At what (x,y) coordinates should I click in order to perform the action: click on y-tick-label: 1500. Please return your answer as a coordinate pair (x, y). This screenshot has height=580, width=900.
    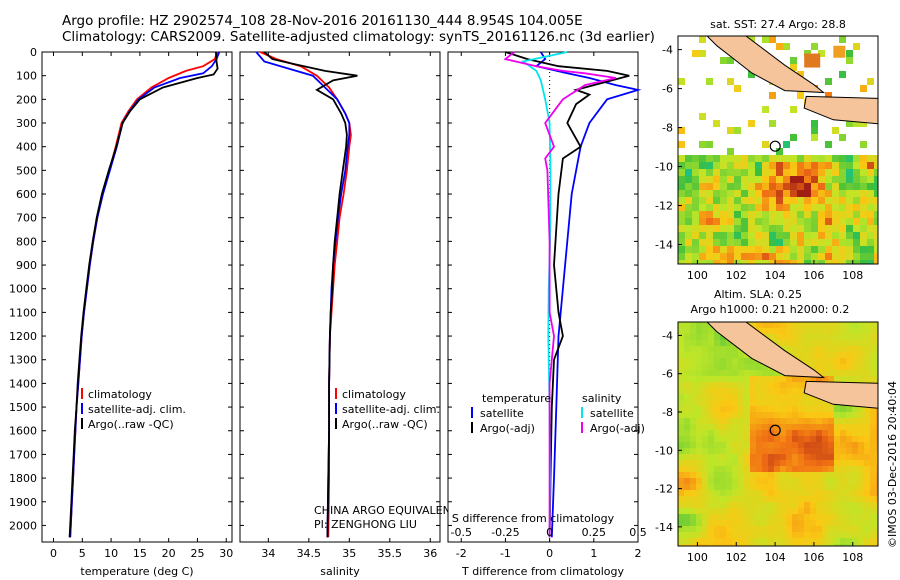
    Looking at the image, I should click on (23, 407).